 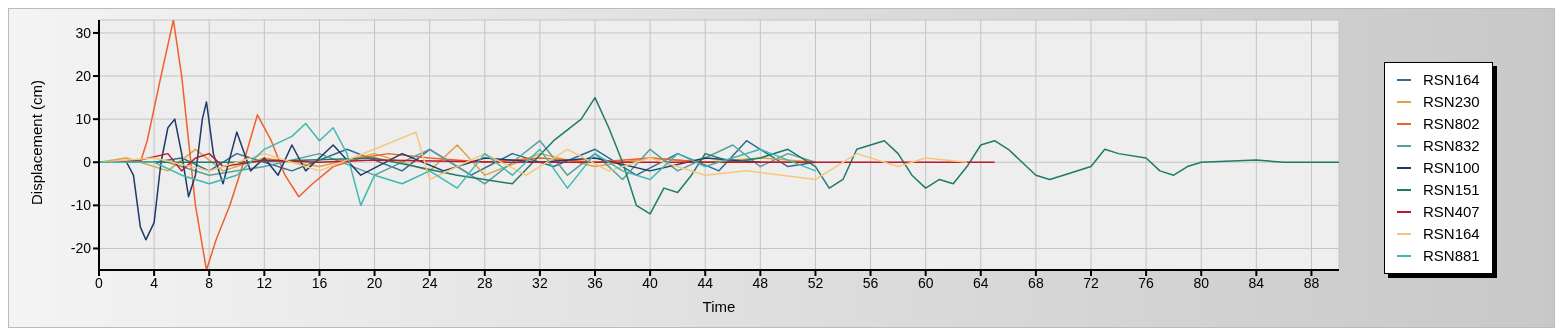 I want to click on x-tick-label: 20, so click(x=374, y=282).